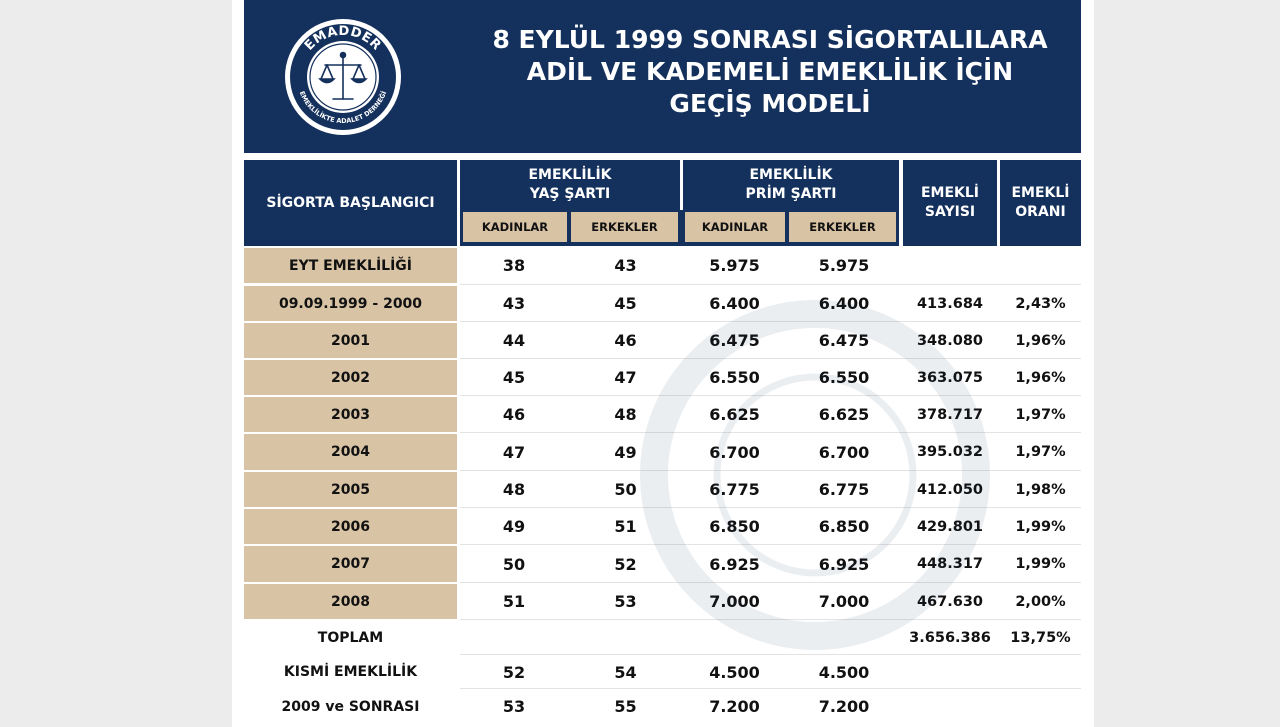 This screenshot has height=727, width=1280. I want to click on row-prim-w-value: 6.925, so click(734, 564).